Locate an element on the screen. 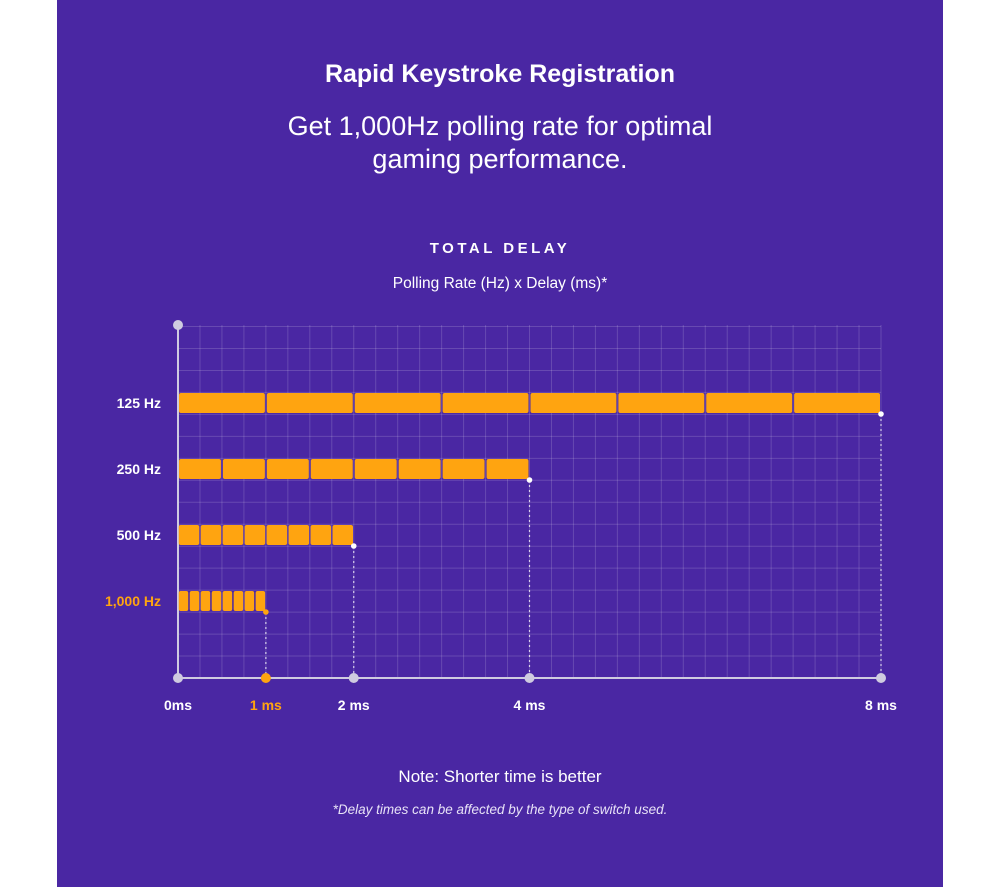 The height and width of the screenshot is (887, 1000). subtitle-line-1: Get 1,000Hz polling rate for optimal is located at coordinates (500, 126).